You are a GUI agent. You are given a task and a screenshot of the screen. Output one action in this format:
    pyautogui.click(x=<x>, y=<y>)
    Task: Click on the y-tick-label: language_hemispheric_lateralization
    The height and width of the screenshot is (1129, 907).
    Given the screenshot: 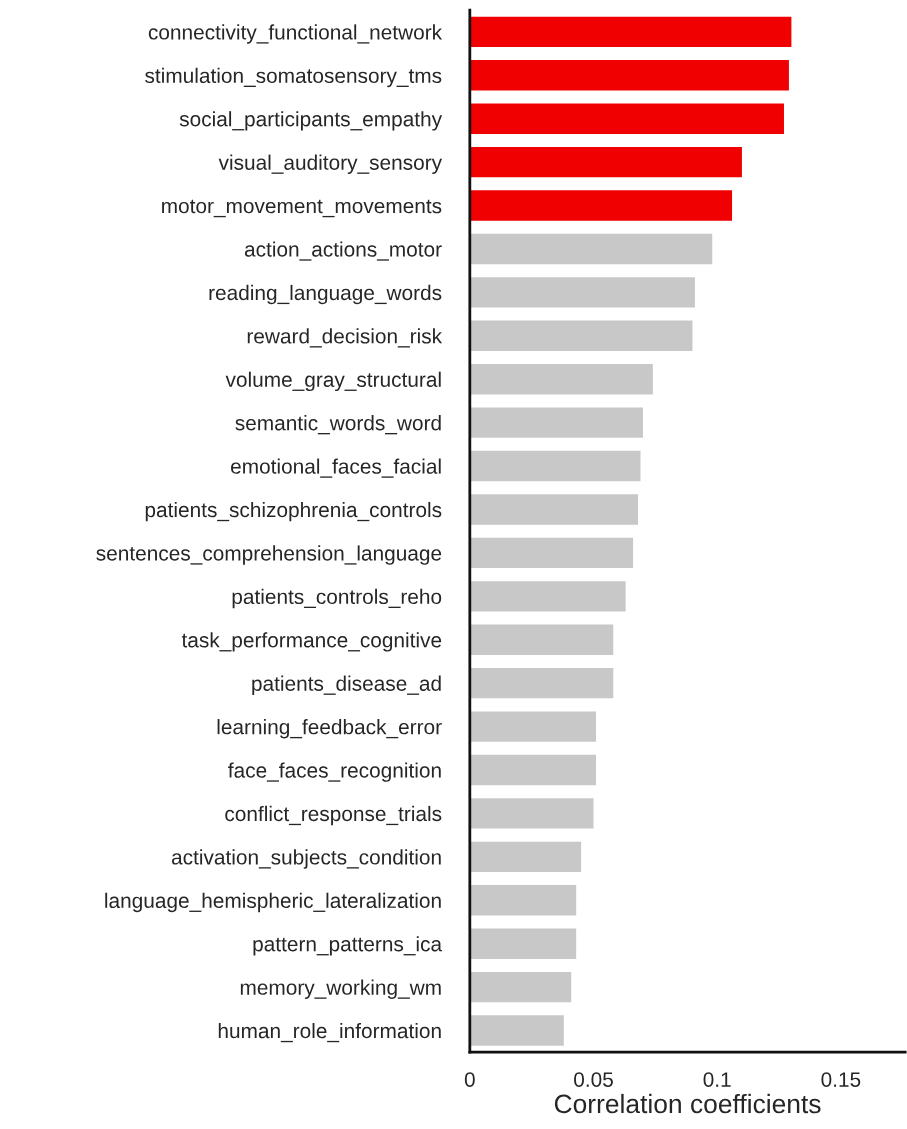 What is the action you would take?
    pyautogui.click(x=273, y=902)
    